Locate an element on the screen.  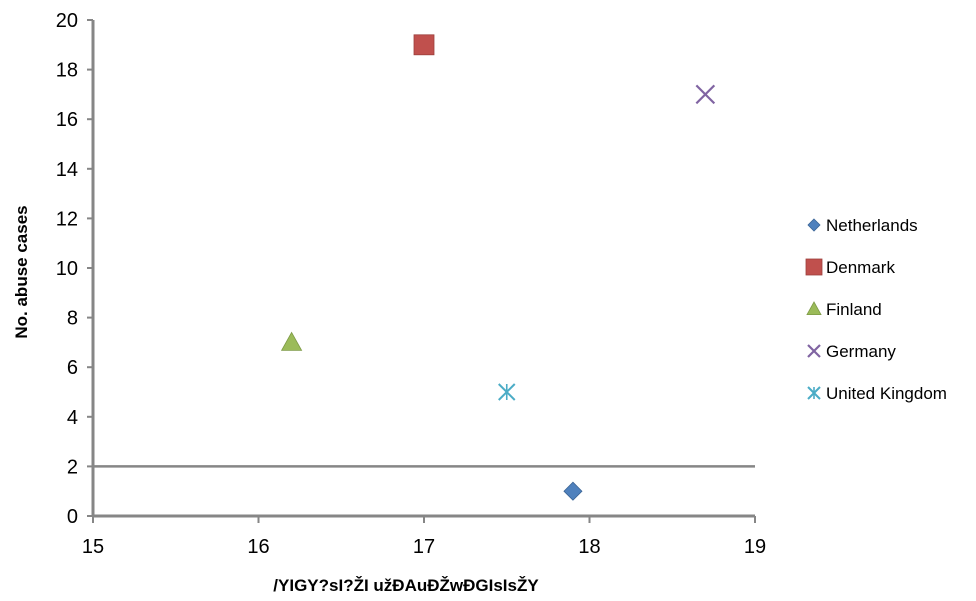
y-tick-label: 6 is located at coordinates (72, 368).